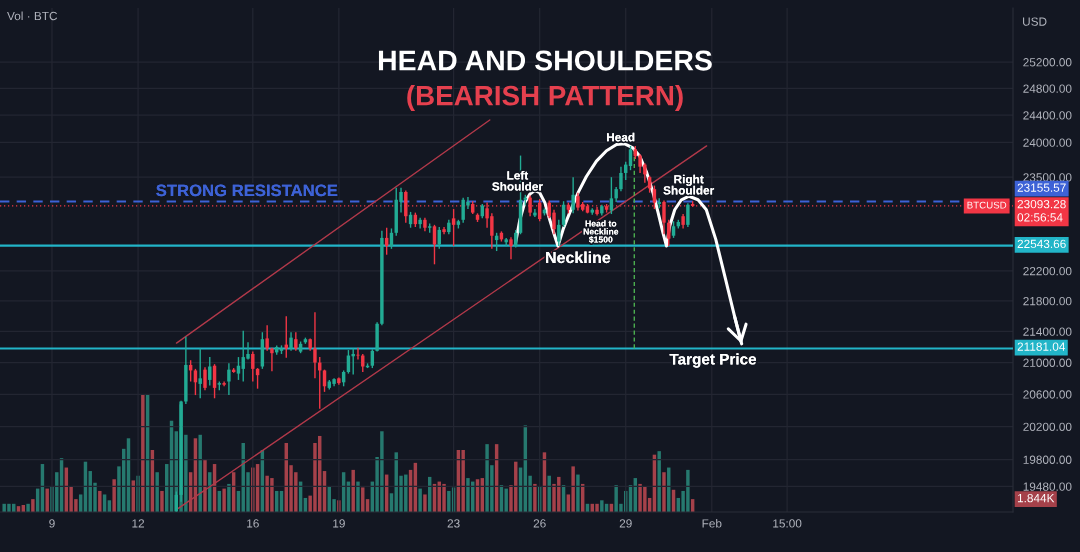 This screenshot has height=552, width=1080. I want to click on annotation: Right Shoulder, so click(689, 184).